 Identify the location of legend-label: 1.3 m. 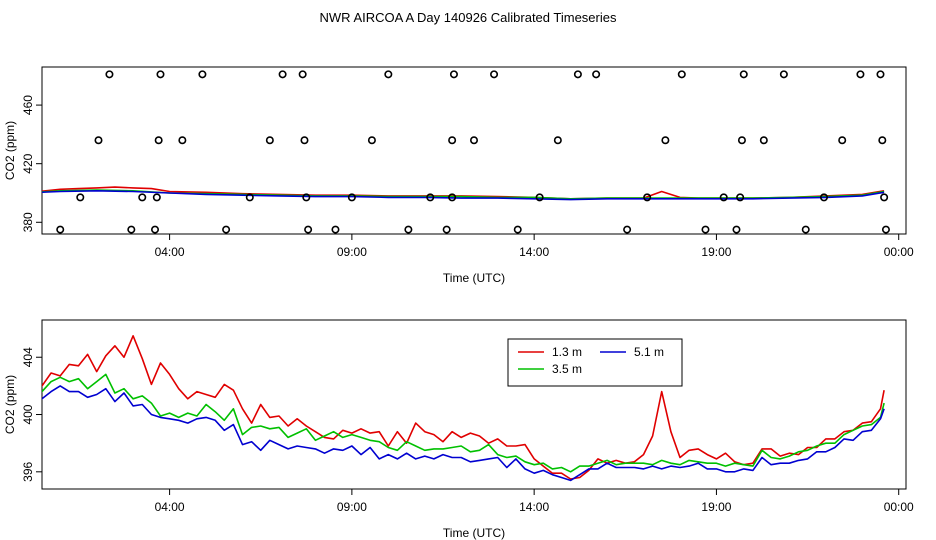
(567, 352).